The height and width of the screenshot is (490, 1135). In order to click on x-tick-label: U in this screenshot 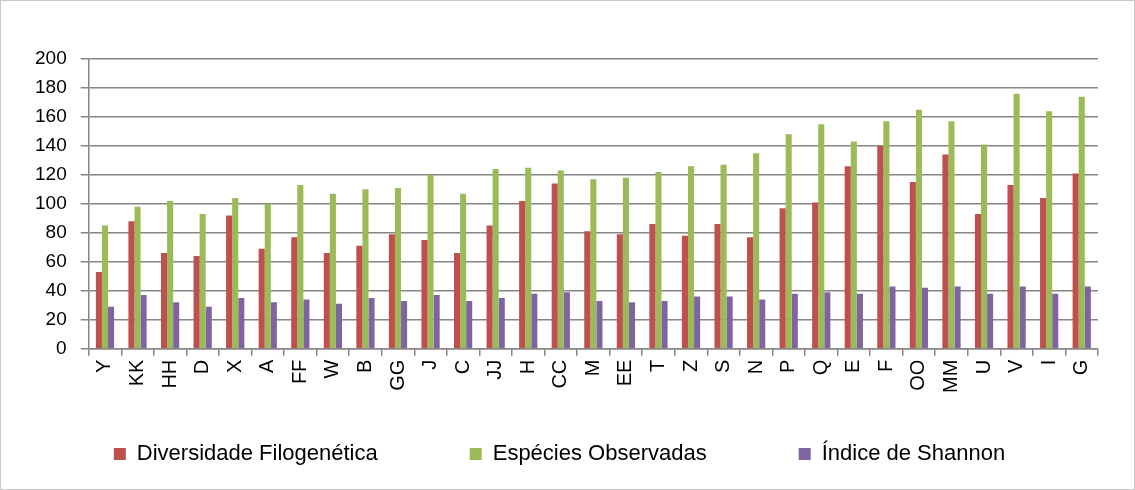, I will do `click(982, 367)`.